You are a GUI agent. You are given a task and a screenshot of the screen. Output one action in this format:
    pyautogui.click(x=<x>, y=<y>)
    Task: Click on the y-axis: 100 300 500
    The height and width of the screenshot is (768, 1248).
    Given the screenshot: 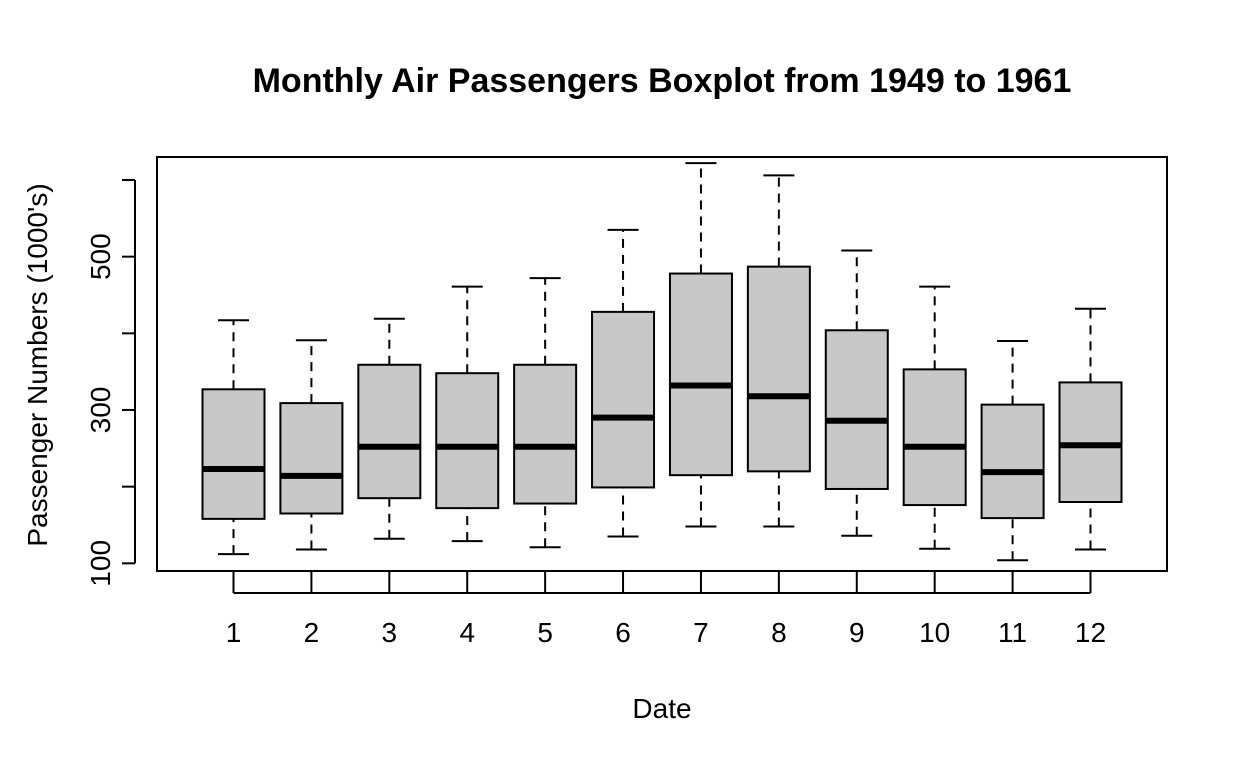 What is the action you would take?
    pyautogui.click(x=110, y=383)
    